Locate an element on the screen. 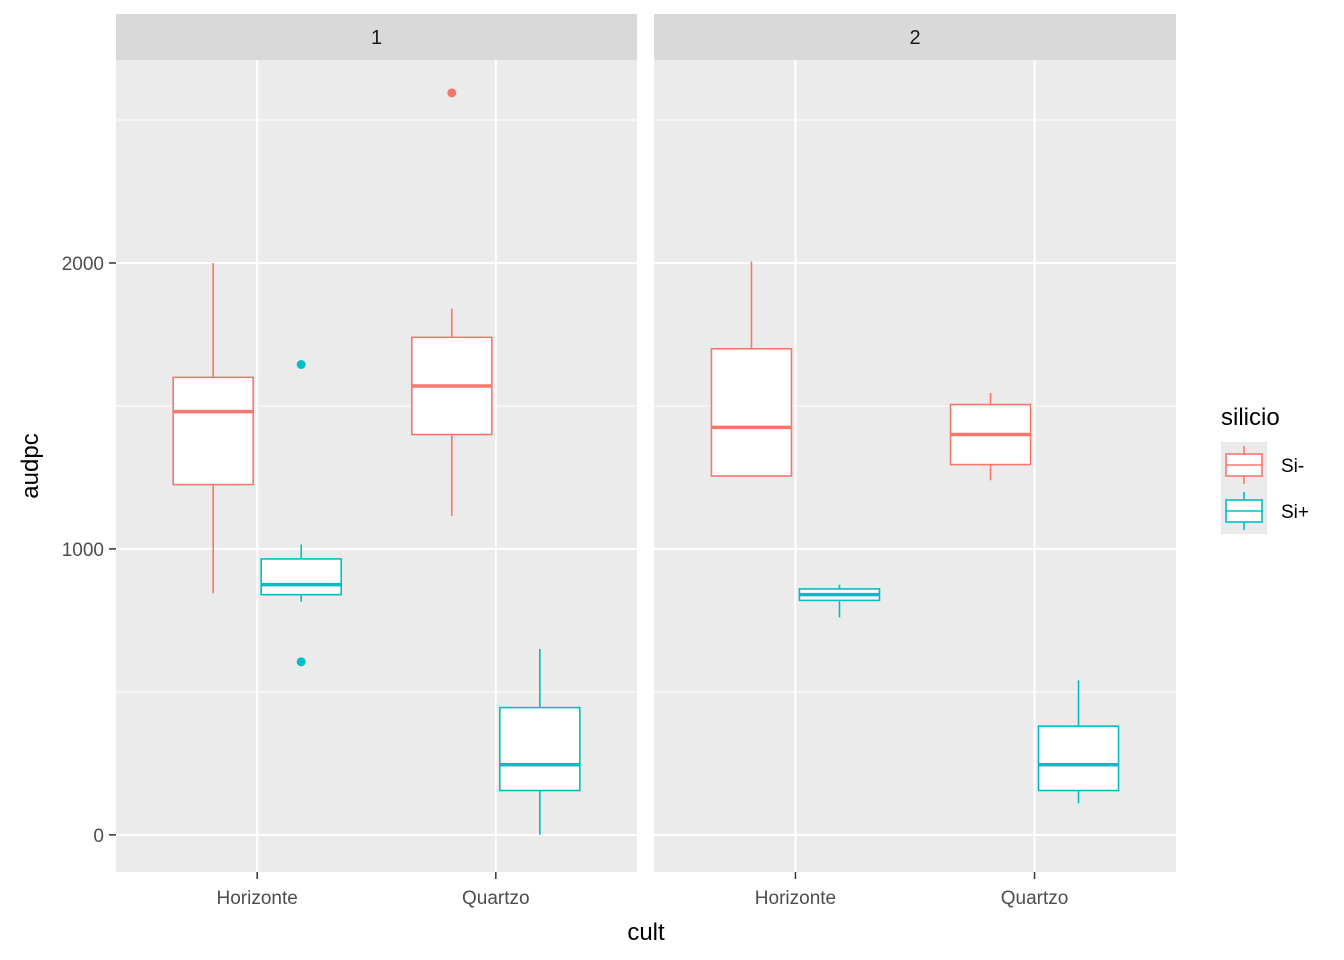 This screenshot has height=960, width=1344. boxplot-2-horizonte-si-minus is located at coordinates (751, 369).